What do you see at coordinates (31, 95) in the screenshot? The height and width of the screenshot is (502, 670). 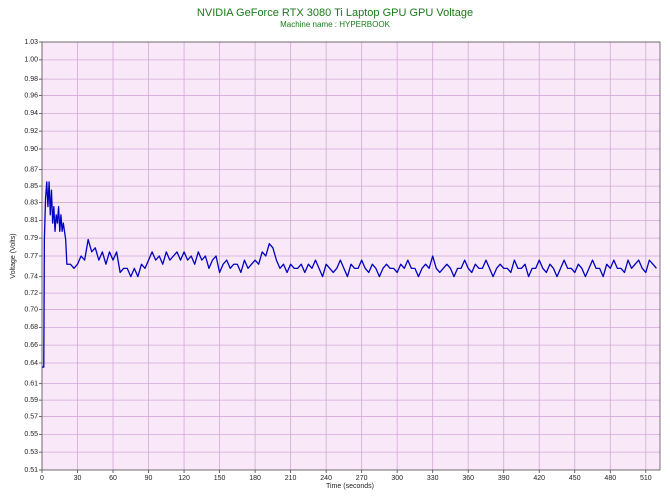 I see `y-tick-label: 0.96` at bounding box center [31, 95].